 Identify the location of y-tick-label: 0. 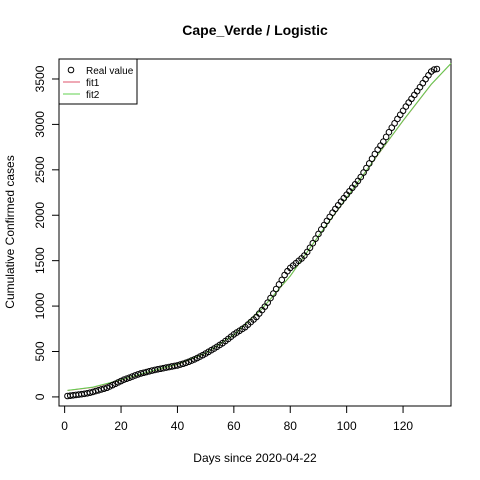
(40, 396).